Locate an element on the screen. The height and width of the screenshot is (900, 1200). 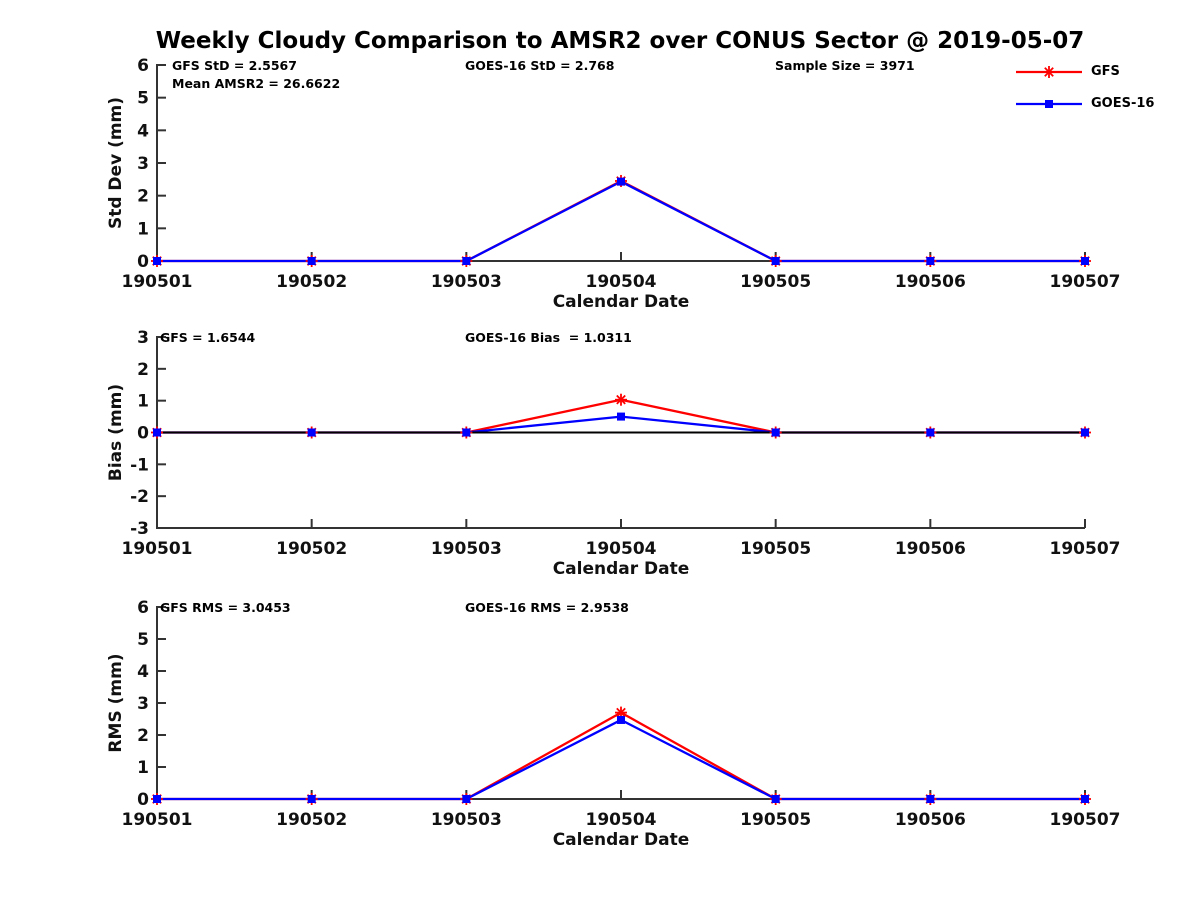
y-tick-label: -1 is located at coordinates (139, 465).